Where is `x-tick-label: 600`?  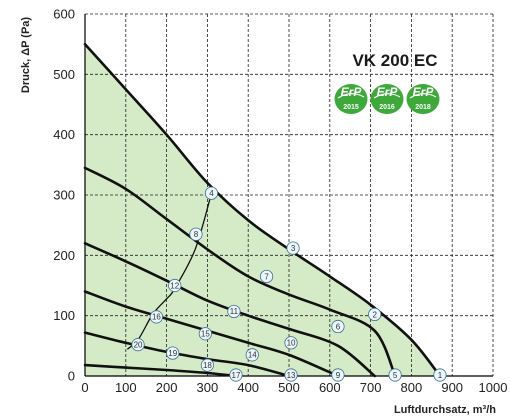
x-tick-label: 600 is located at coordinates (330, 387).